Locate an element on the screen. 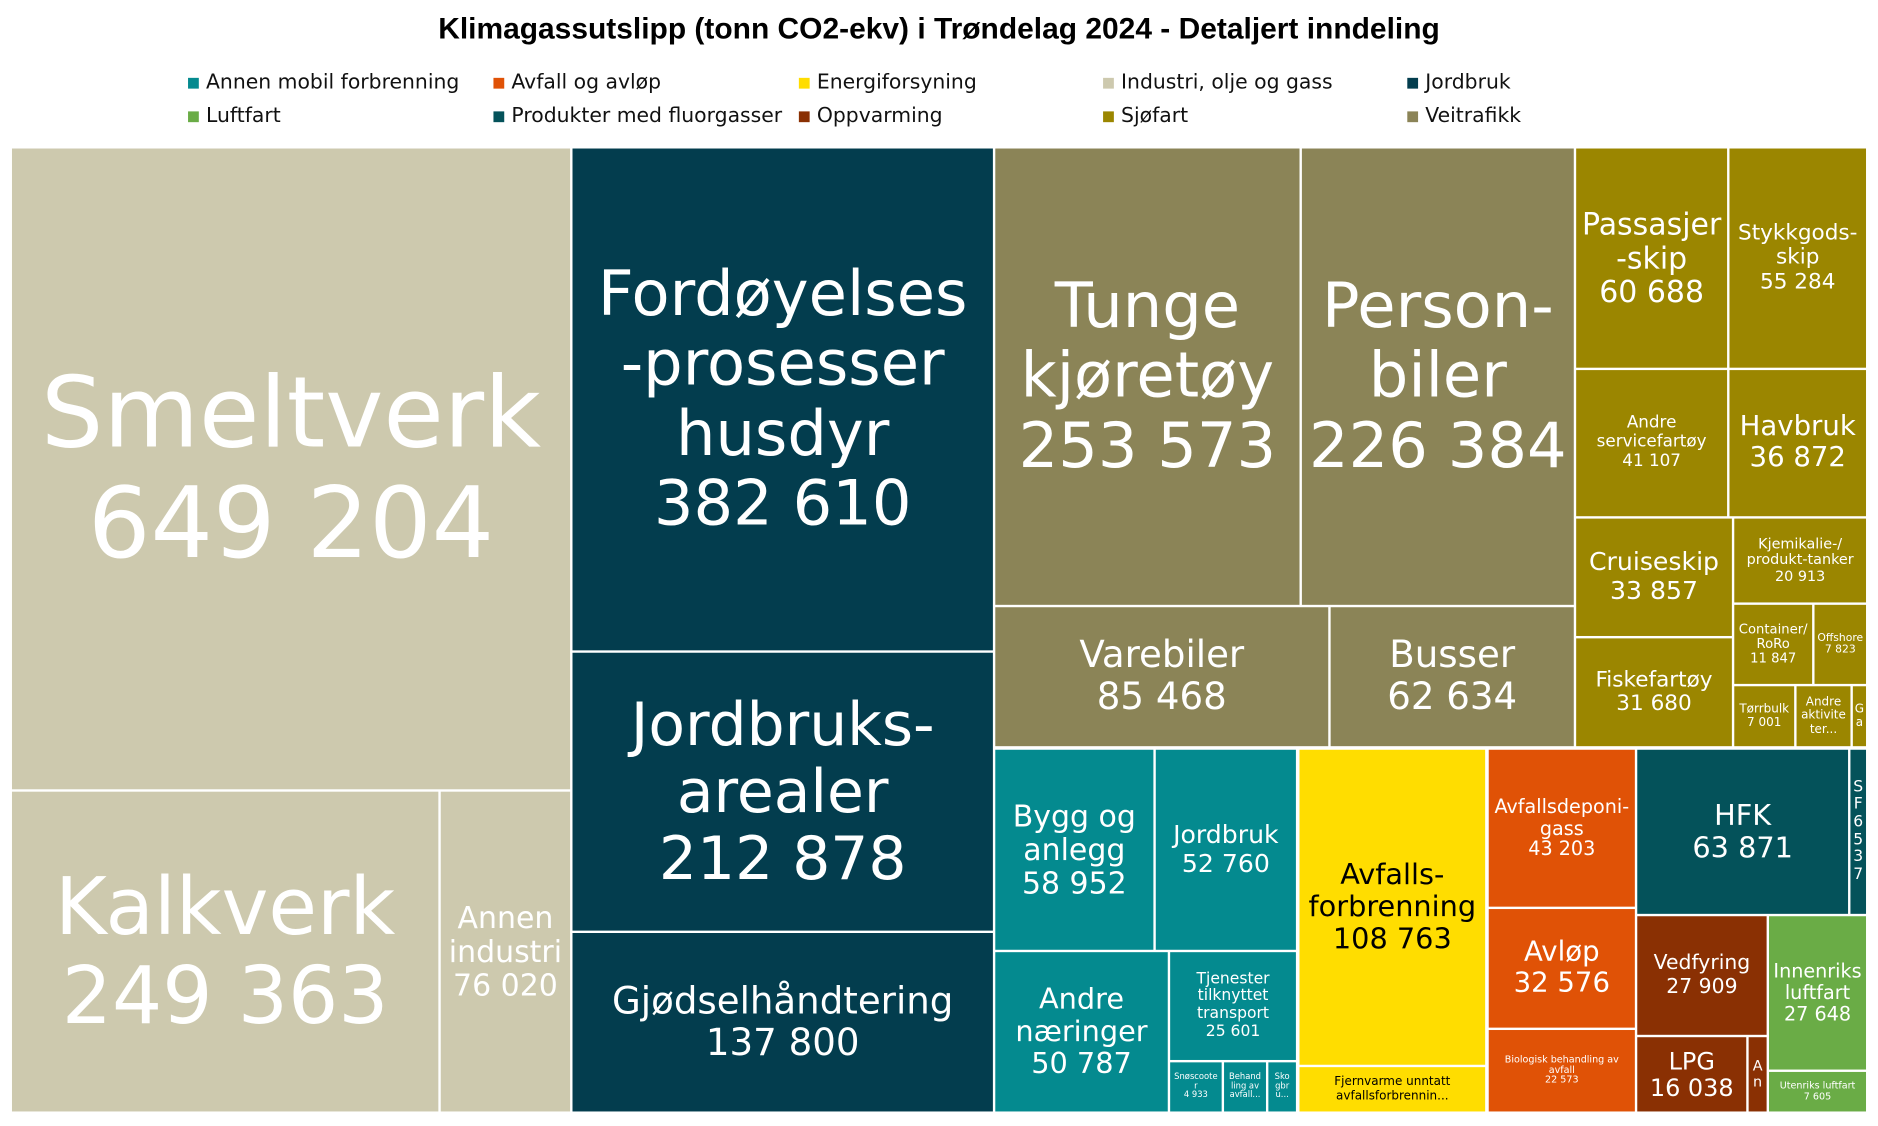  tile-label: Smeltverk is located at coordinates (291, 413).